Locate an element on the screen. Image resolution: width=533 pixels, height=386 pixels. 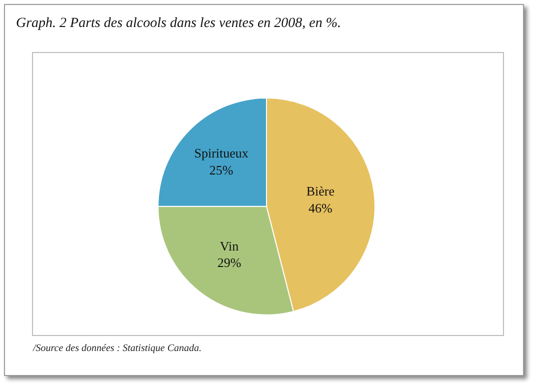
slice-label: Bière is located at coordinates (320, 191).